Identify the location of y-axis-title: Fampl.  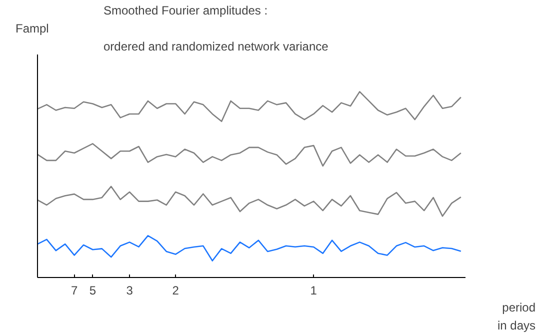
(32, 29).